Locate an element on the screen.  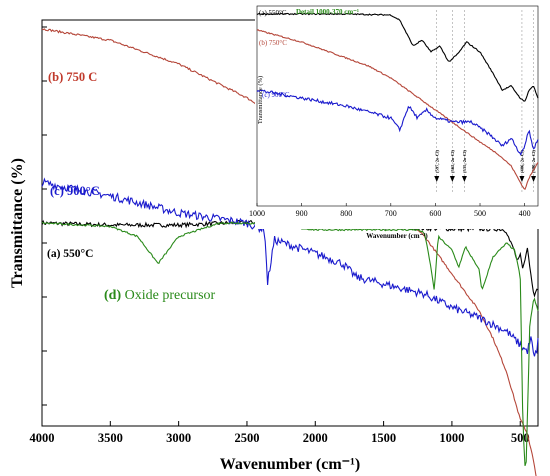
inset-label-550c: (a) 550°C is located at coordinates (273, 13).